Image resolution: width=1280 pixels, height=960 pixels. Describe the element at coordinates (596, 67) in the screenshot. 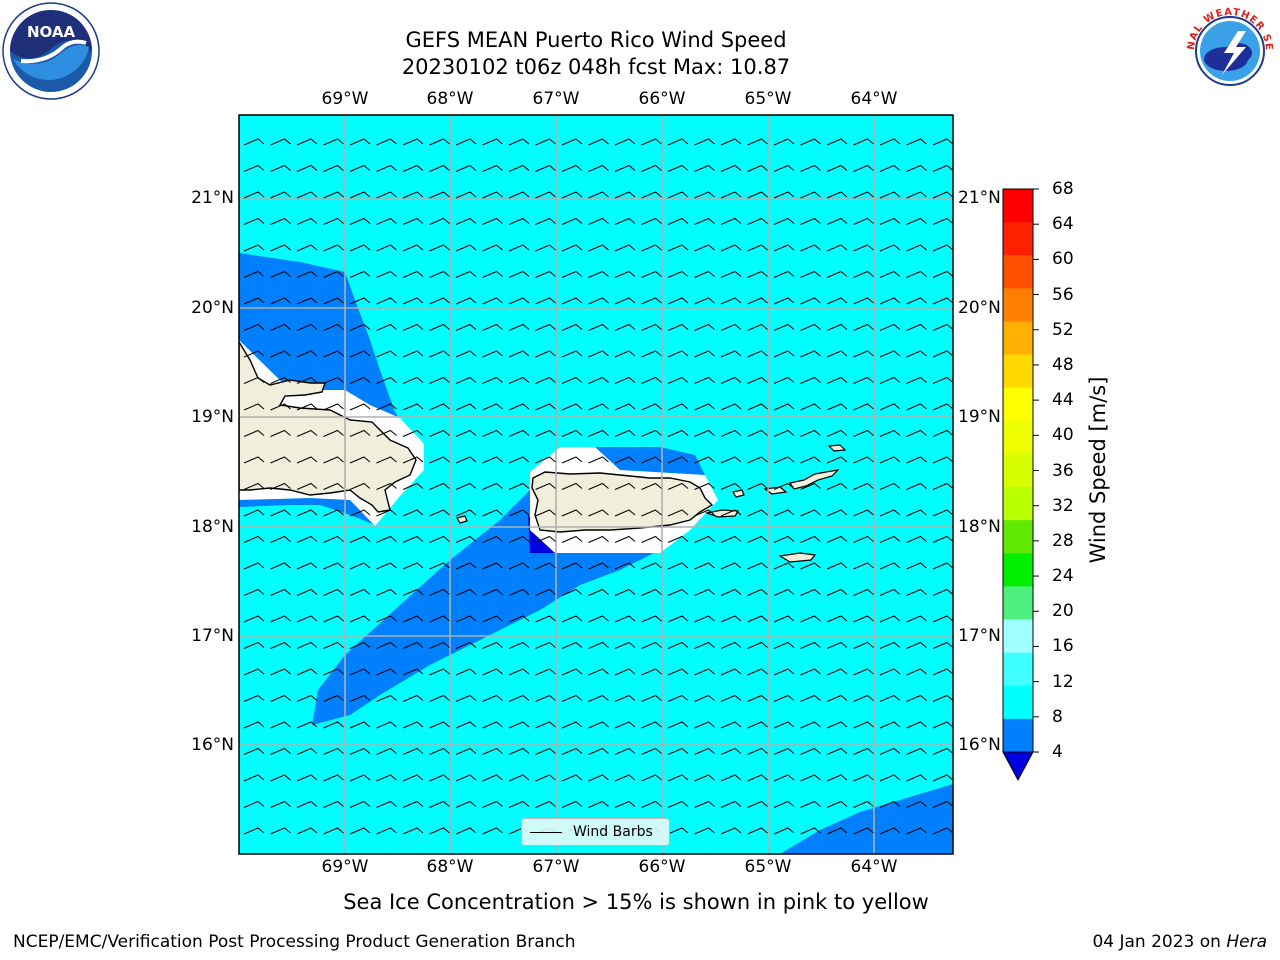

I see `chart-subtitle: 20230102 t06z 048h fcst Max: 10.87` at that location.